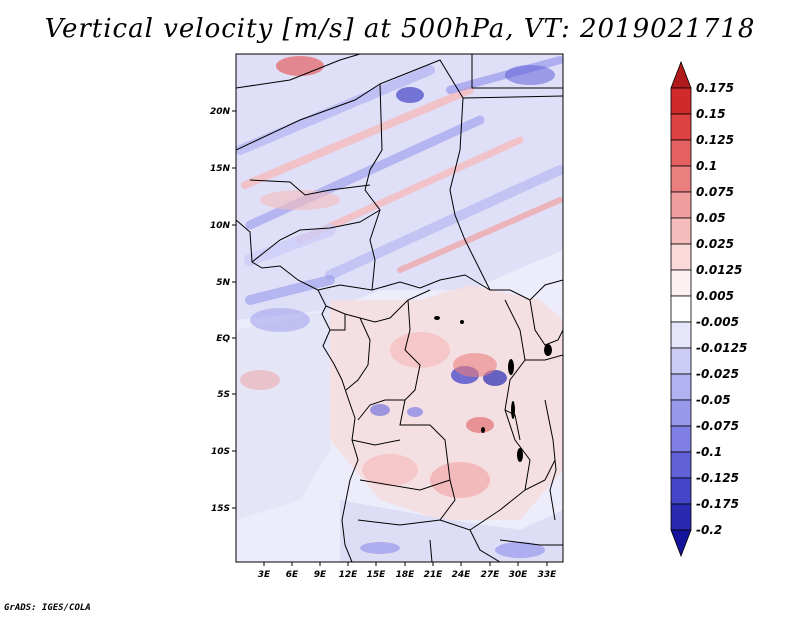 The width and height of the screenshot is (800, 618). Describe the element at coordinates (220, 509) in the screenshot. I see `lat-tick-15s: 15S` at that location.